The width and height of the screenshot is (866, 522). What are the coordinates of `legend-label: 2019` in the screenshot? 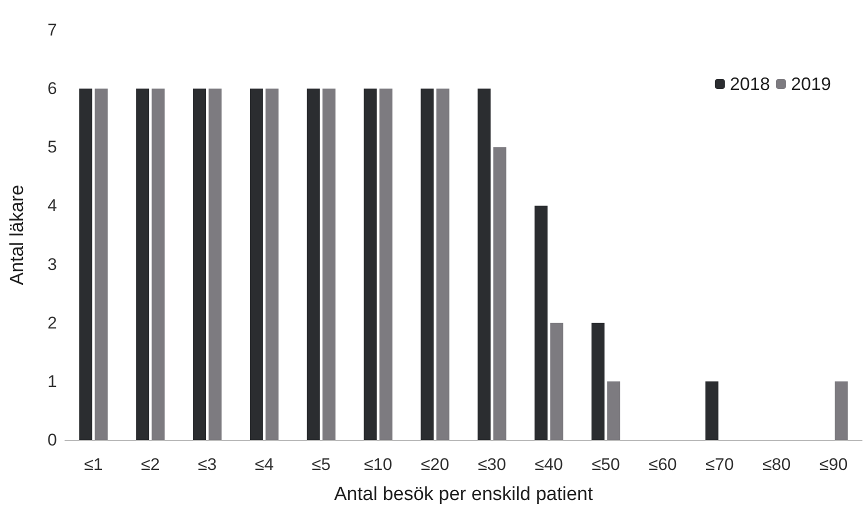 It's located at (811, 84).